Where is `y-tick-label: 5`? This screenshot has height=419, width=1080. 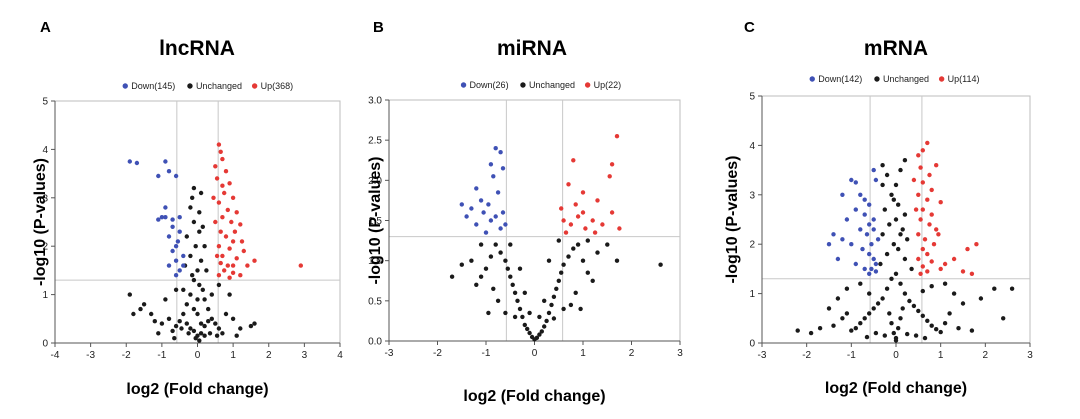 y-tick-label: 5 is located at coordinates (752, 97).